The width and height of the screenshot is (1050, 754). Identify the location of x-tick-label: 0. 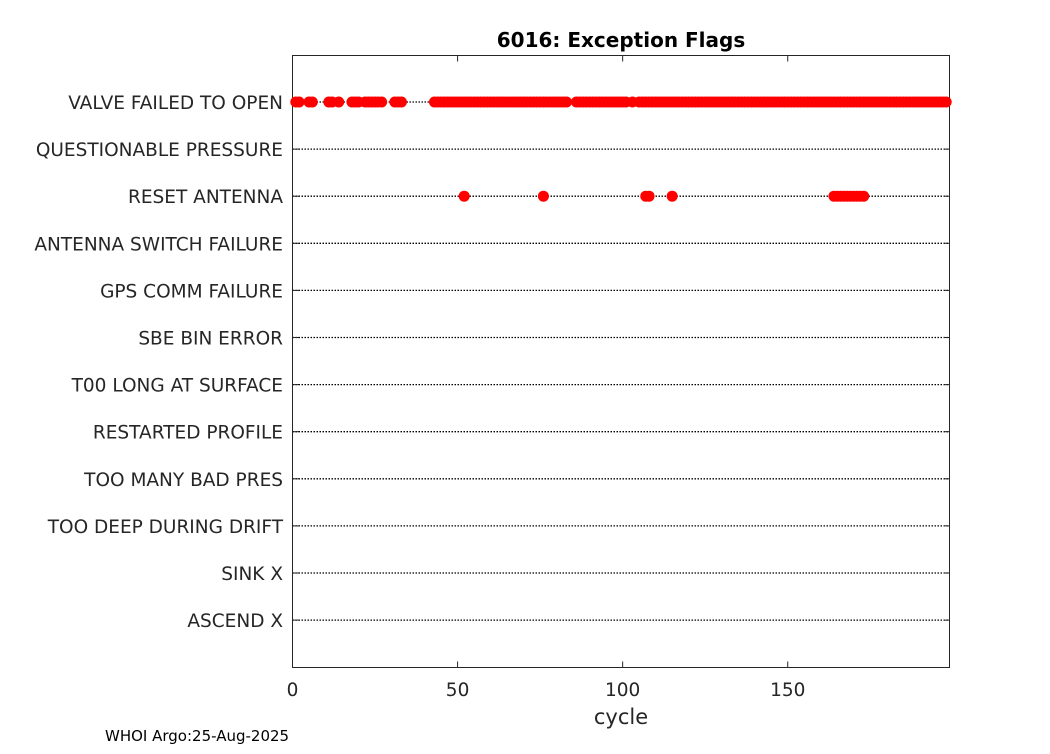
(293, 690).